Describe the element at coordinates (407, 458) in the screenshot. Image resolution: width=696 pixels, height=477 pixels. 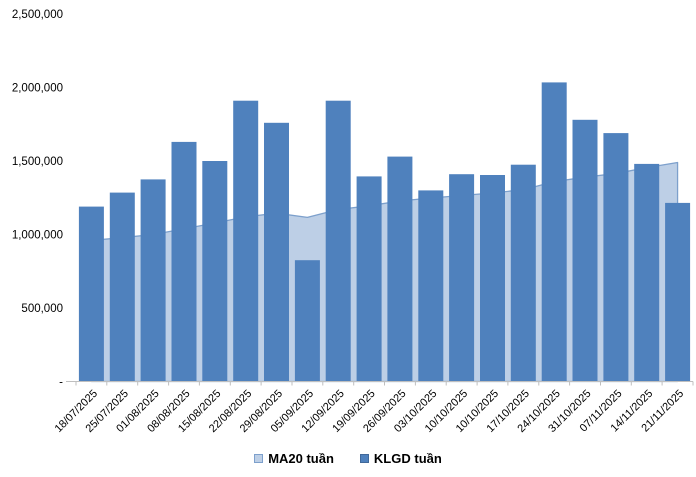
I see `klgd-legend-label: KLGD tuần` at that location.